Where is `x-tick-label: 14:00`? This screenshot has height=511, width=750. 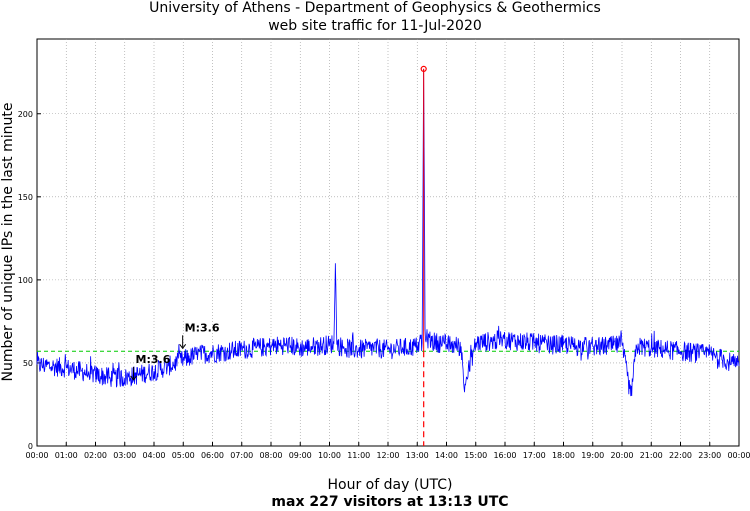
x-tick-label: 14:00 is located at coordinates (446, 455).